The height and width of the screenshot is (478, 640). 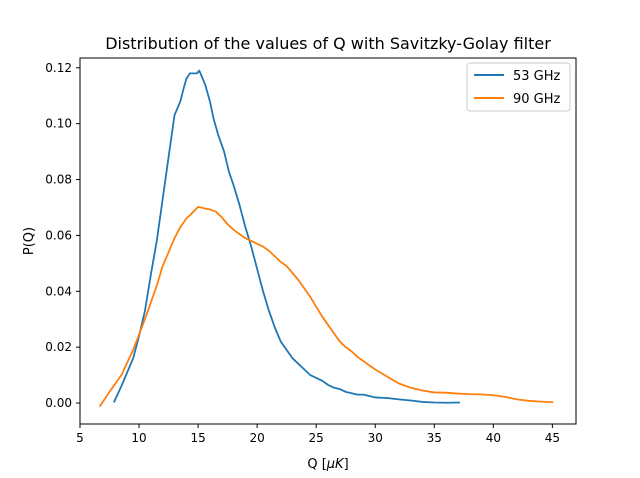 What do you see at coordinates (58, 403) in the screenshot?
I see `y-tick-label: 0.00` at bounding box center [58, 403].